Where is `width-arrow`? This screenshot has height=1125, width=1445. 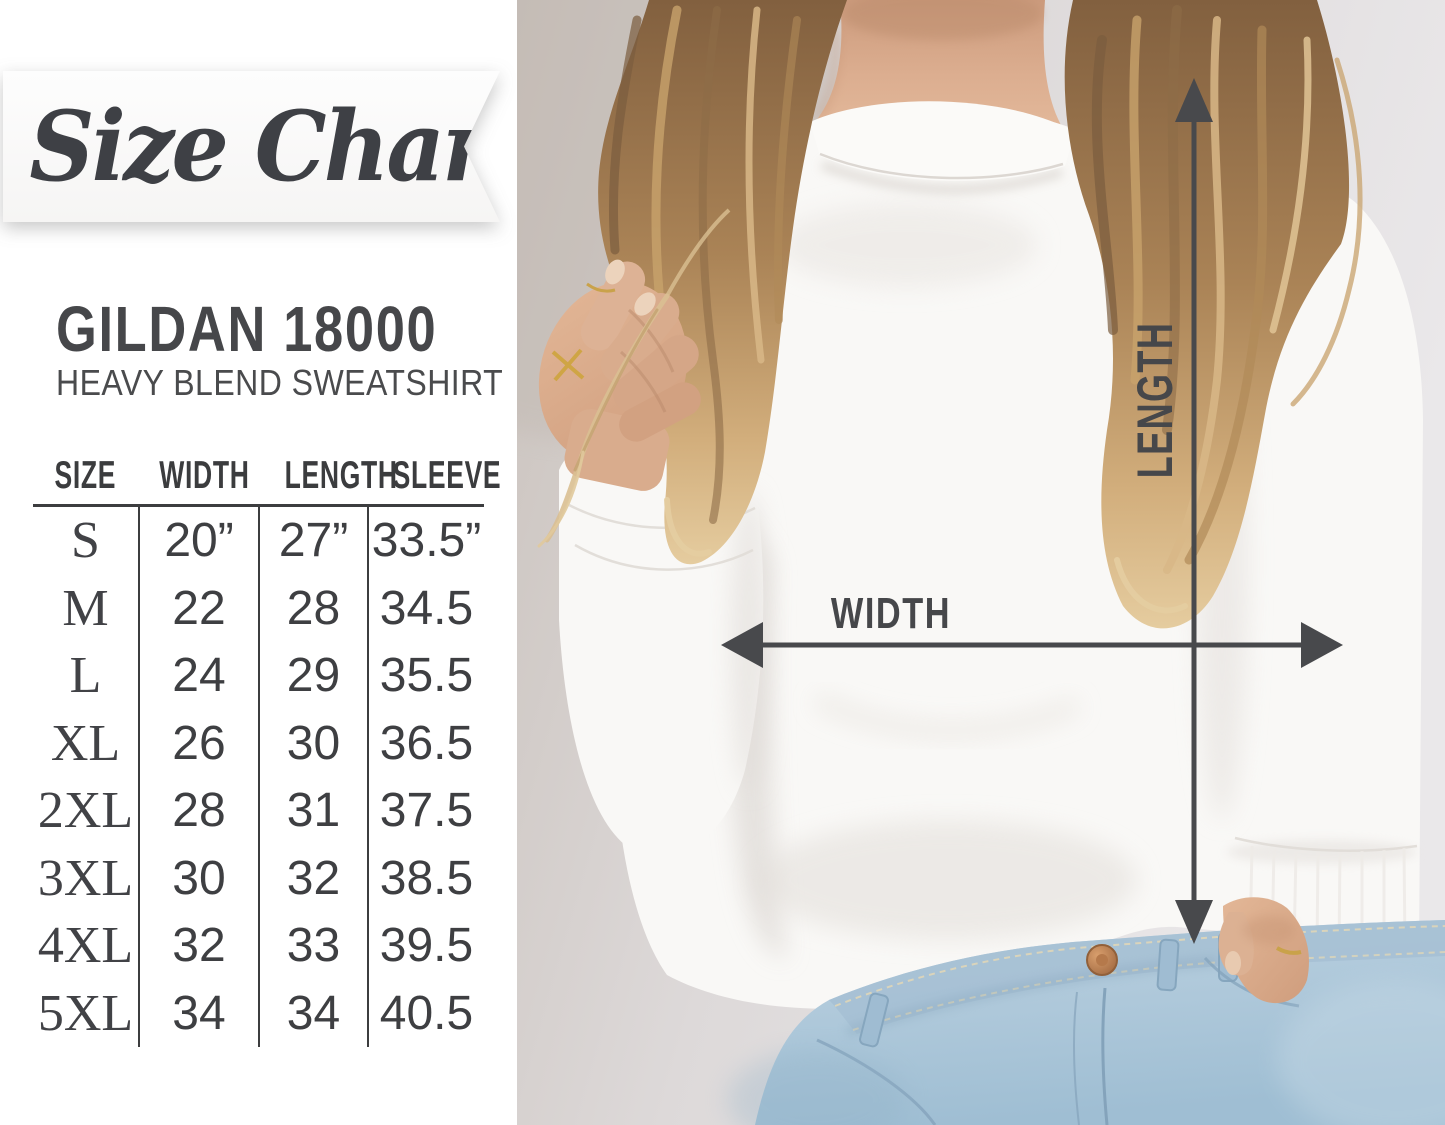
width-arrow is located at coordinates (1032, 645).